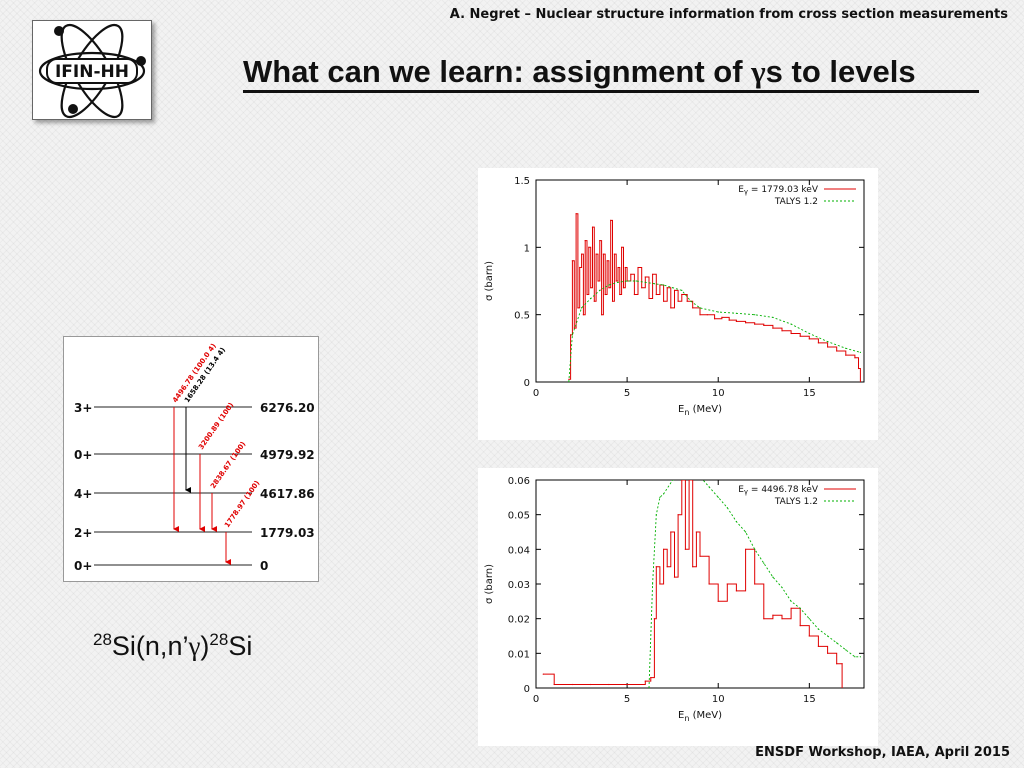 Image resolution: width=1024 pixels, height=768 pixels. What do you see at coordinates (287, 533) in the screenshot?
I see `level-energy: 1779.03` at bounding box center [287, 533].